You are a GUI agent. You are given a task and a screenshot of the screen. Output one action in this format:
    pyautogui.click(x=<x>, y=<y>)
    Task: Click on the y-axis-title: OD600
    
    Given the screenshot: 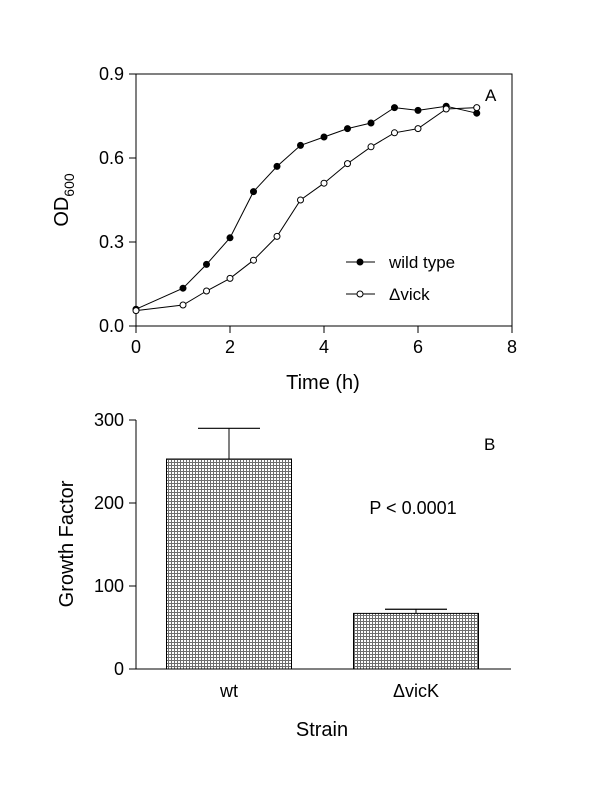 What is the action you would take?
    pyautogui.click(x=64, y=200)
    